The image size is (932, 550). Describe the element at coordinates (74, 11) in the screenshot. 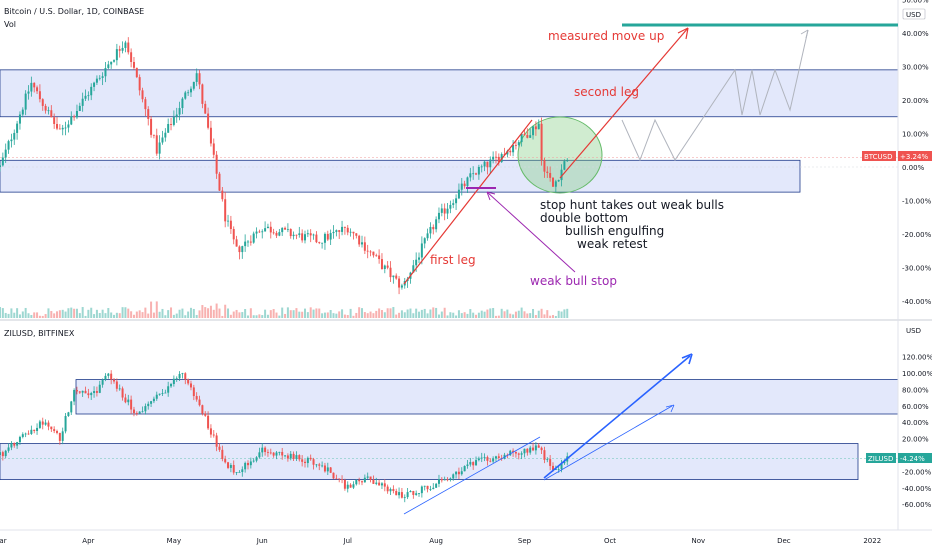

I see `btc-symbol-label: Bitcoin / U.S. Dollar, 1D, COINBASE` at that location.